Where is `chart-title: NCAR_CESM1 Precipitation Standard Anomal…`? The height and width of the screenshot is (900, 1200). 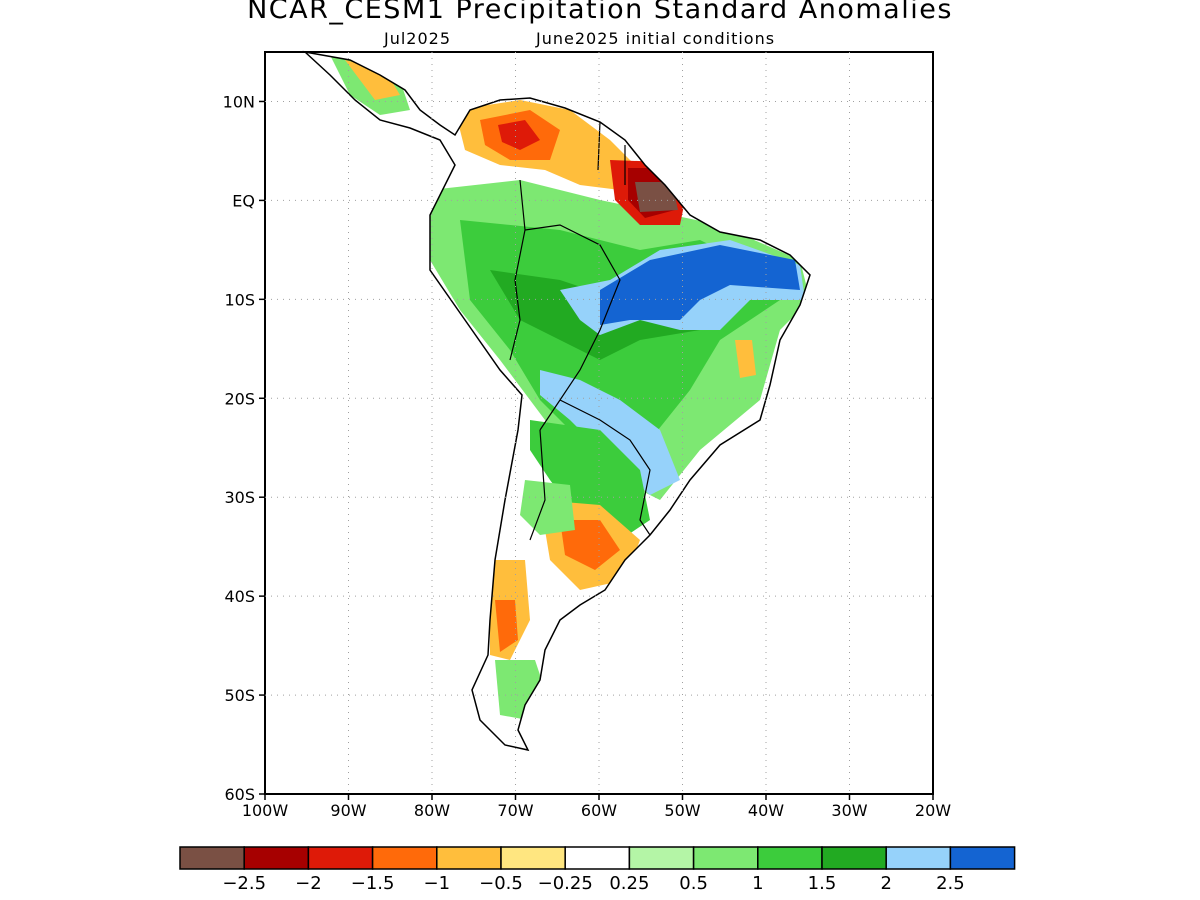 chart-title: NCAR_CESM1 Precipitation Standard Anomal… is located at coordinates (600, 12).